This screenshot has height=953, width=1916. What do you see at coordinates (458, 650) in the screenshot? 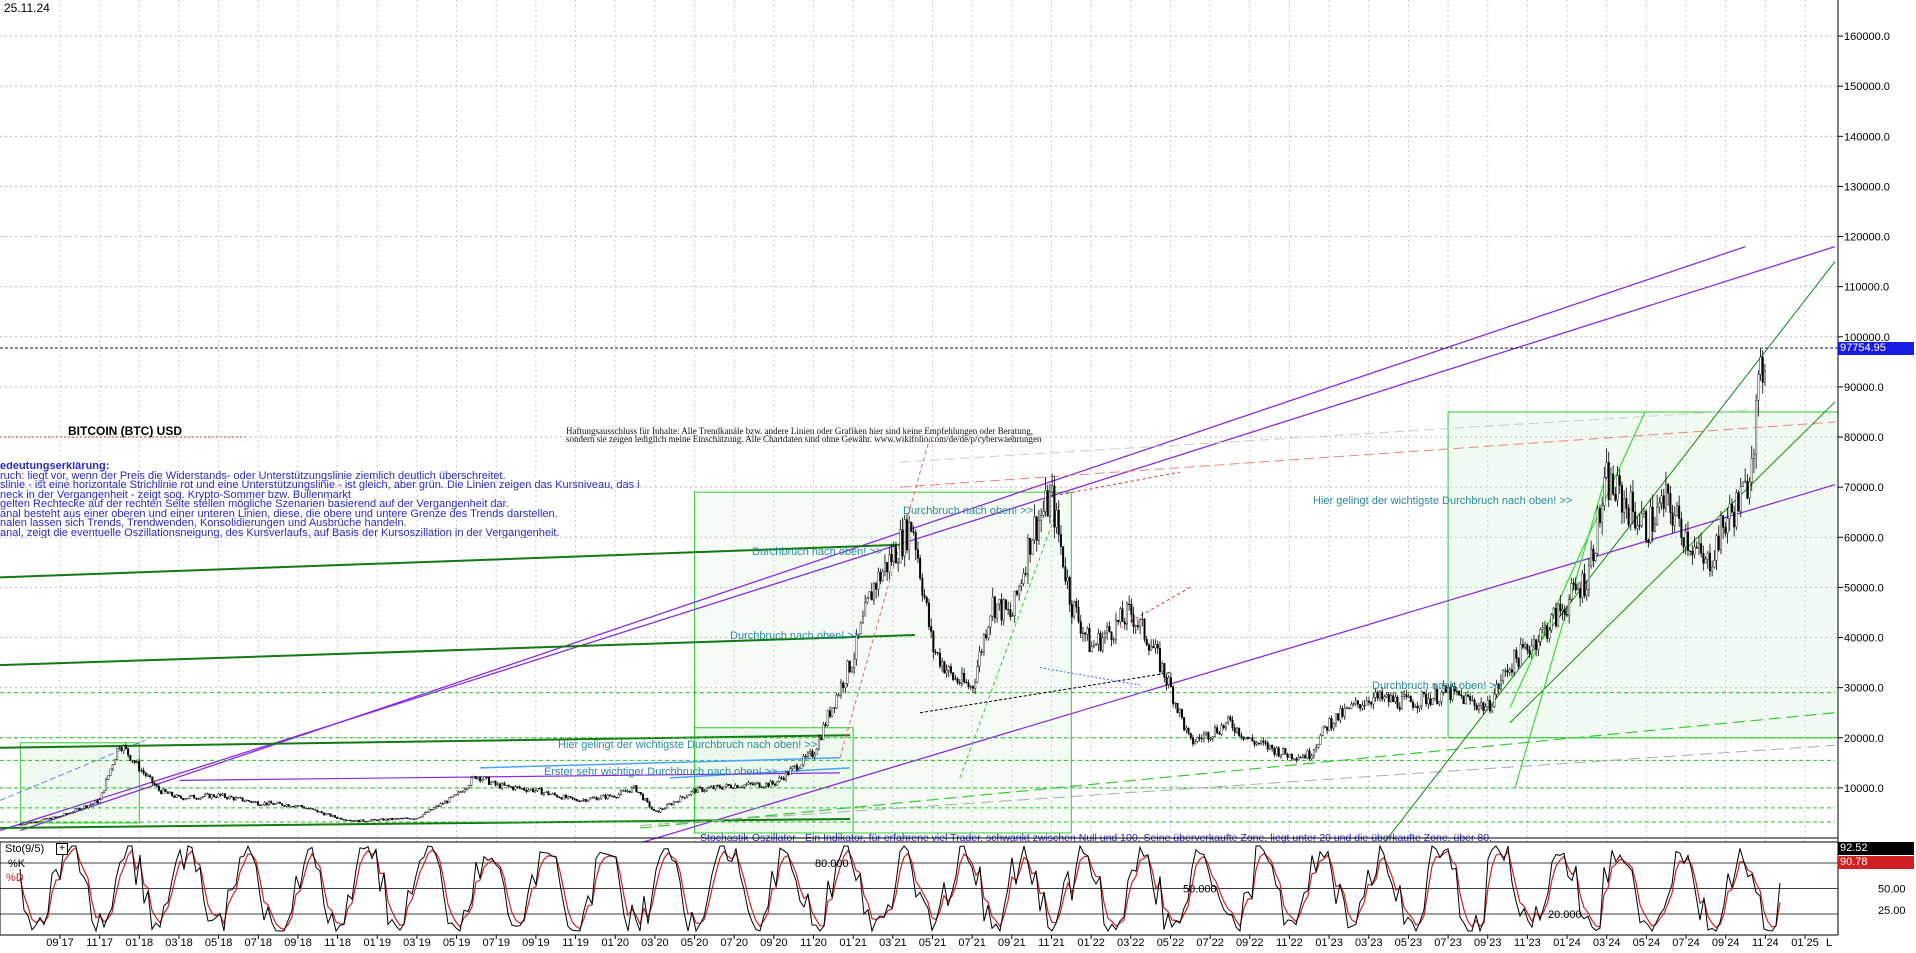
I see `support-line` at bounding box center [458, 650].